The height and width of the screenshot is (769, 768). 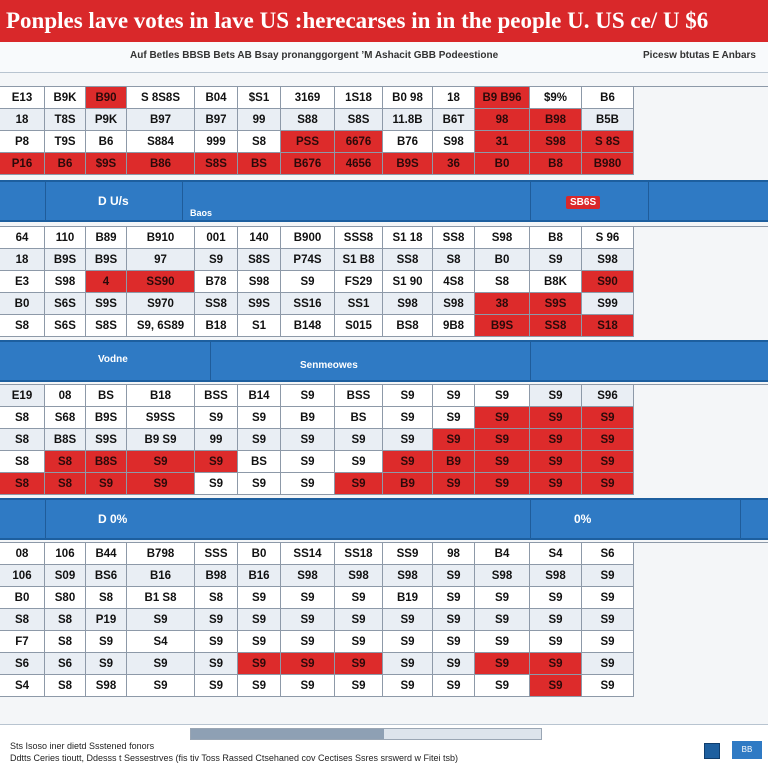 What do you see at coordinates (408, 120) in the screenshot?
I see `table-cell: 11.8B` at bounding box center [408, 120].